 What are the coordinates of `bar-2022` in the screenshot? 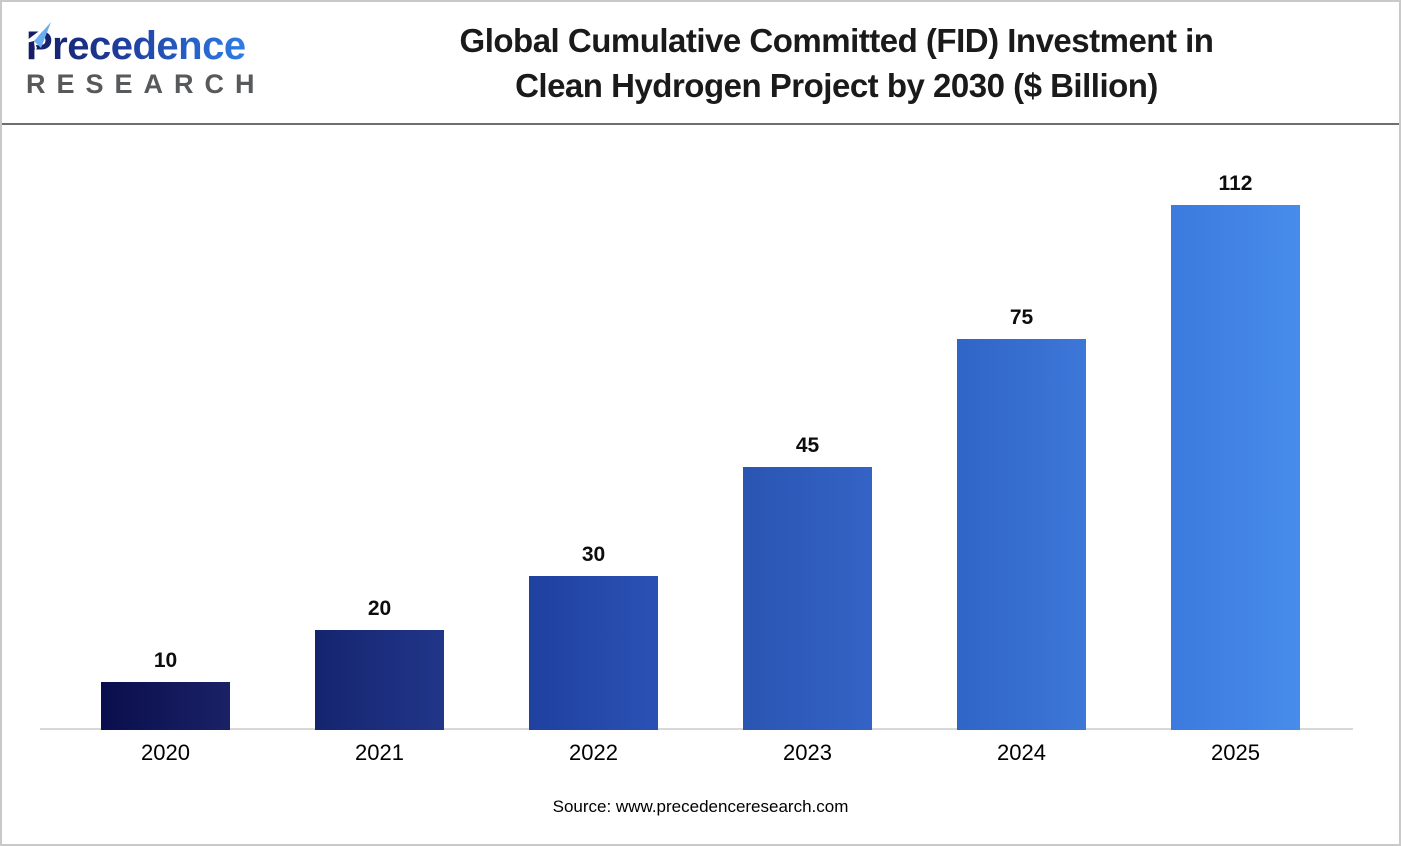 It's located at (593, 653).